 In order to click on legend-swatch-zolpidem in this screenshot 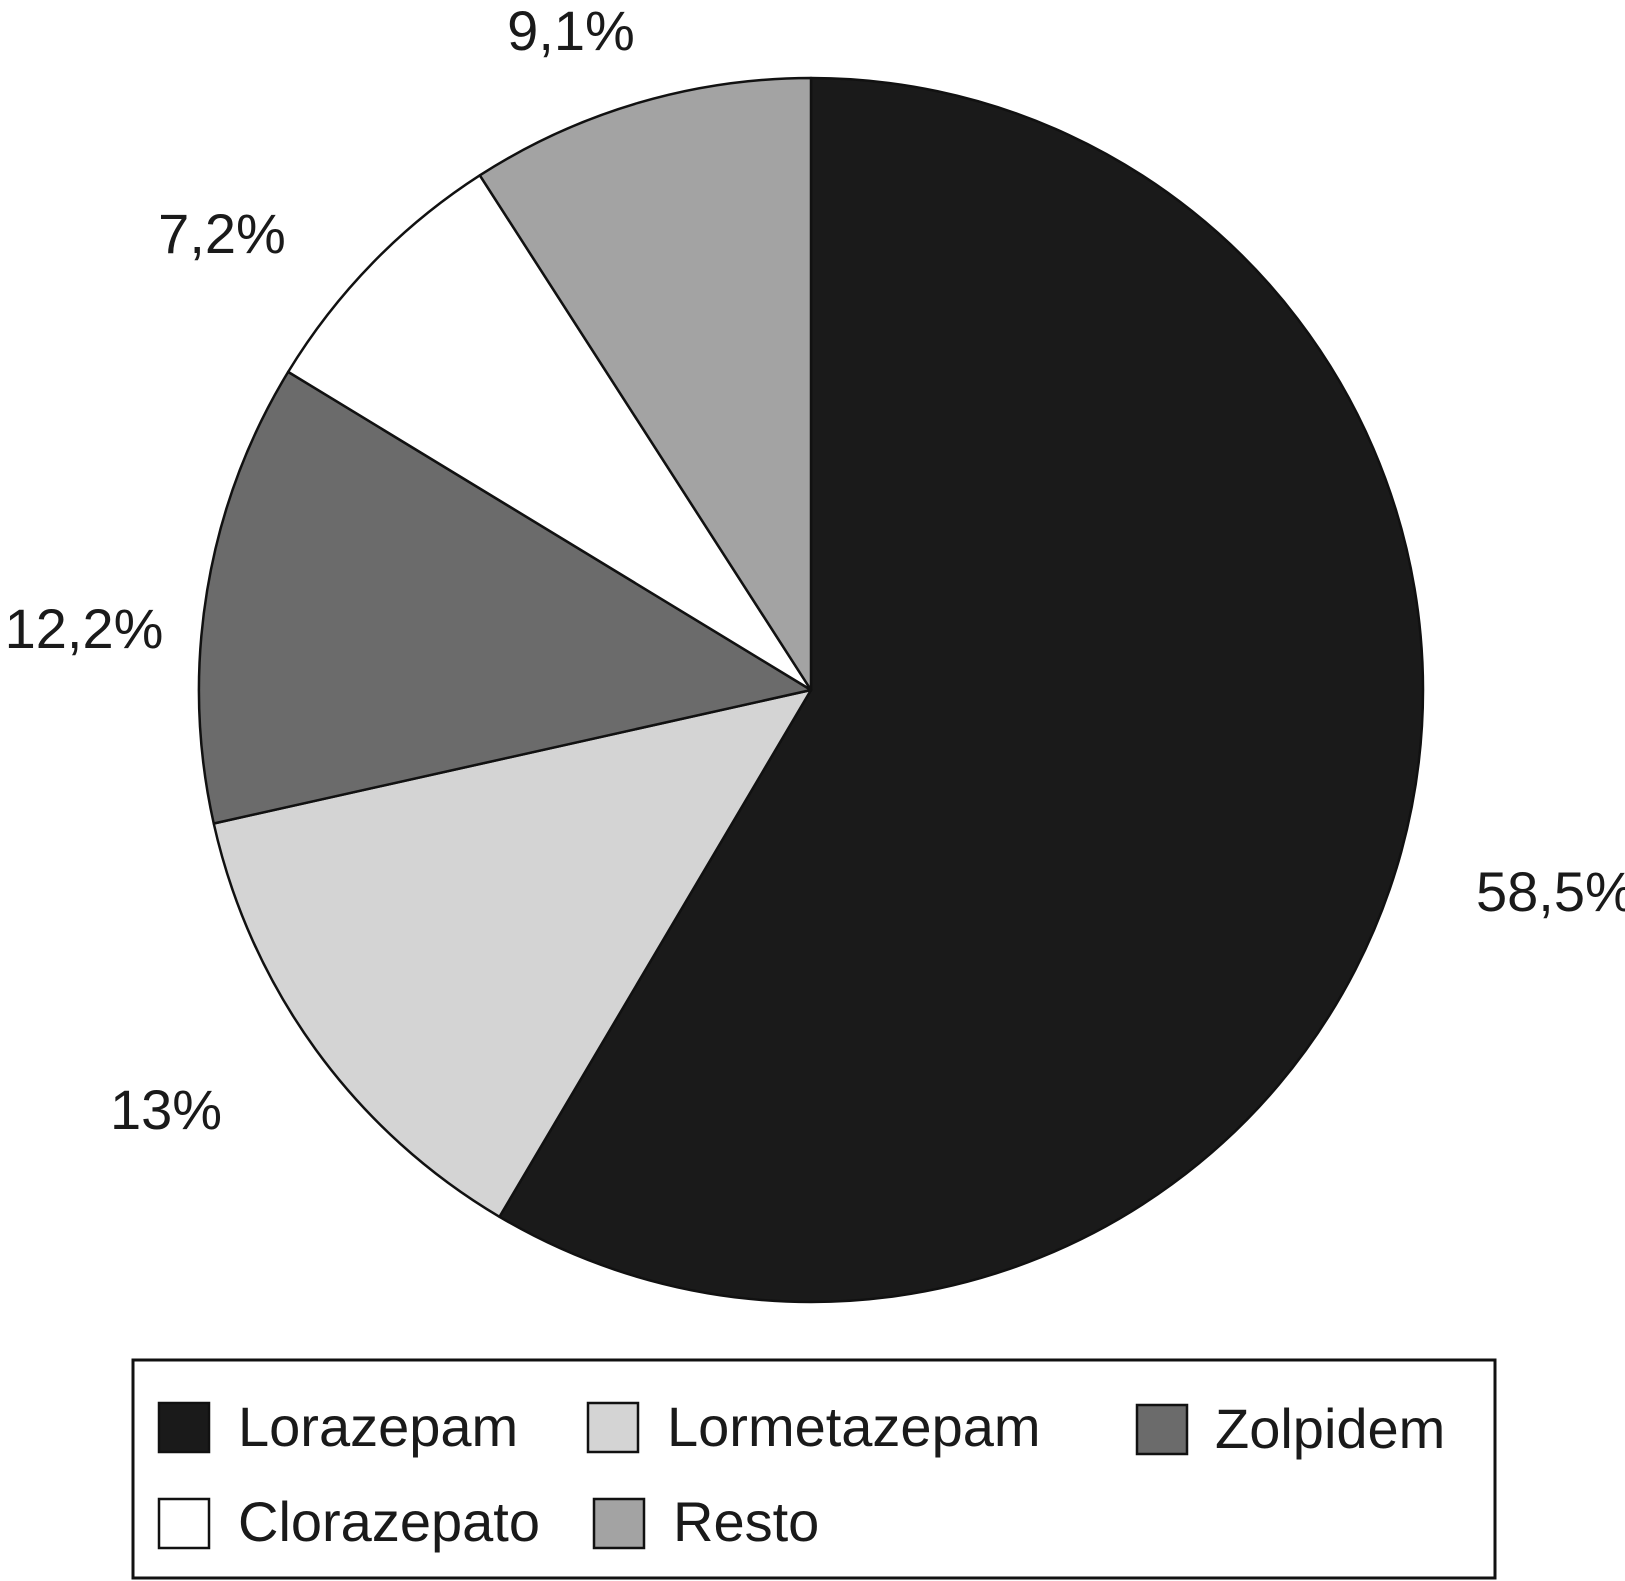, I will do `click(1162, 1429)`.